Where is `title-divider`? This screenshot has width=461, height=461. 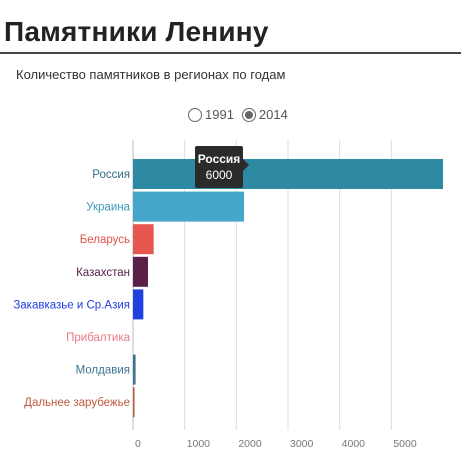 title-divider is located at coordinates (230, 53).